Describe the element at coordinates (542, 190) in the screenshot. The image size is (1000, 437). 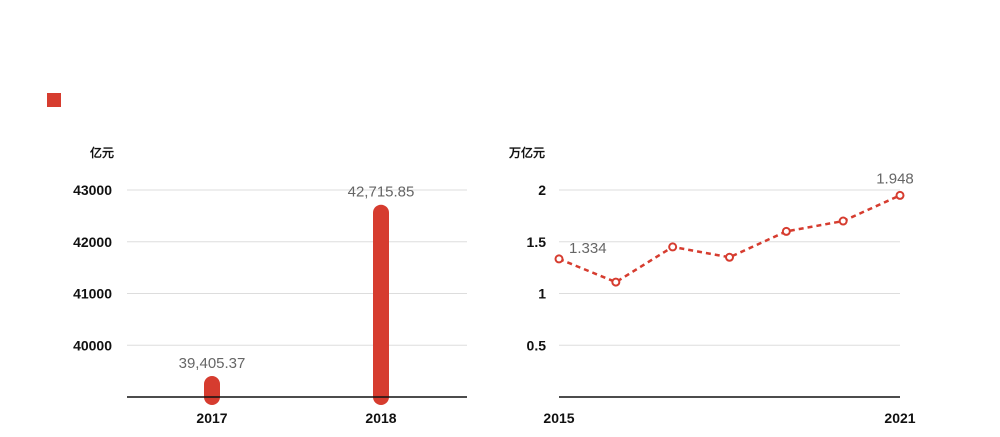
I see `line-y-tick-label: 2` at that location.